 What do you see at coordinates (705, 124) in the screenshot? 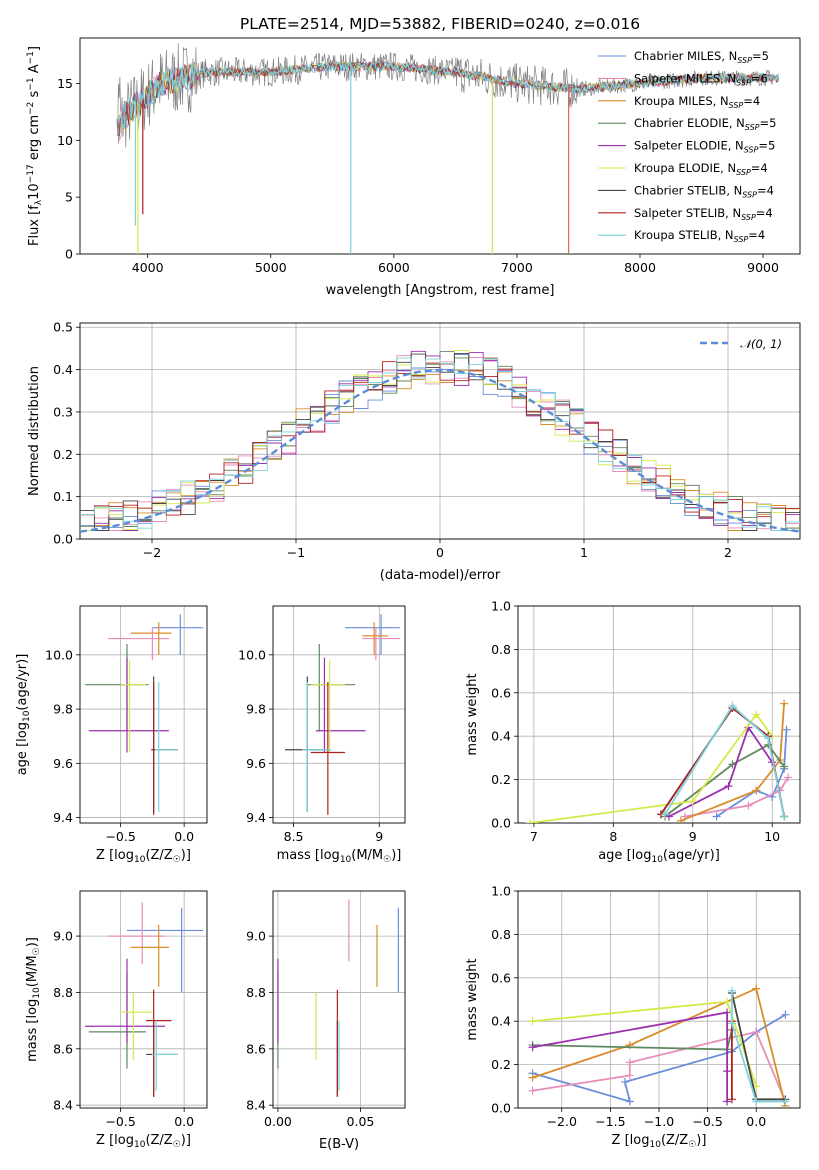
I see `legend-entry: Chabrier ELODIE, NSSP=5` at bounding box center [705, 124].